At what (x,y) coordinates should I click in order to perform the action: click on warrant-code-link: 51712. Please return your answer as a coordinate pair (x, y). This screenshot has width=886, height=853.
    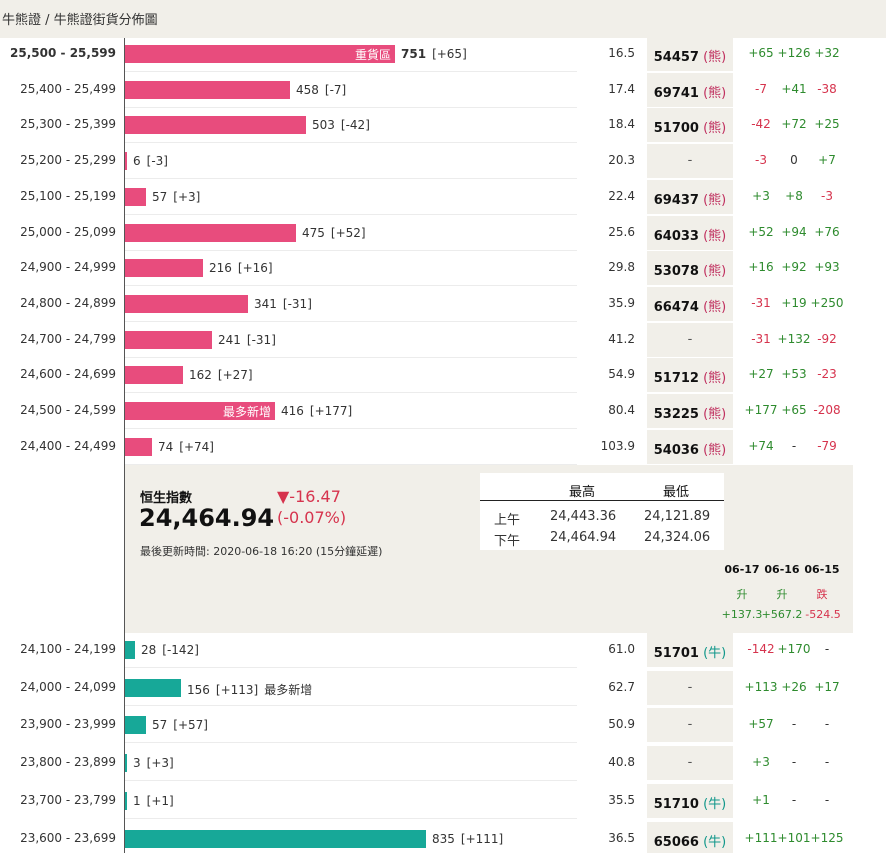
    Looking at the image, I should click on (676, 379).